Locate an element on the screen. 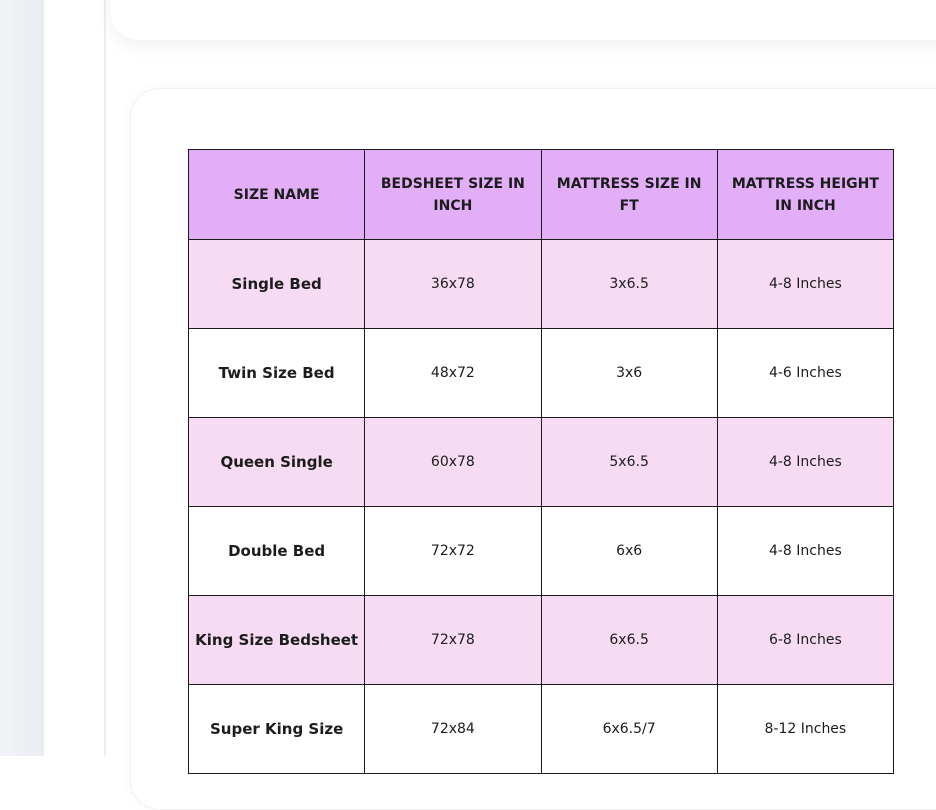  cell-bedsheet-size: 72x84 is located at coordinates (453, 729).